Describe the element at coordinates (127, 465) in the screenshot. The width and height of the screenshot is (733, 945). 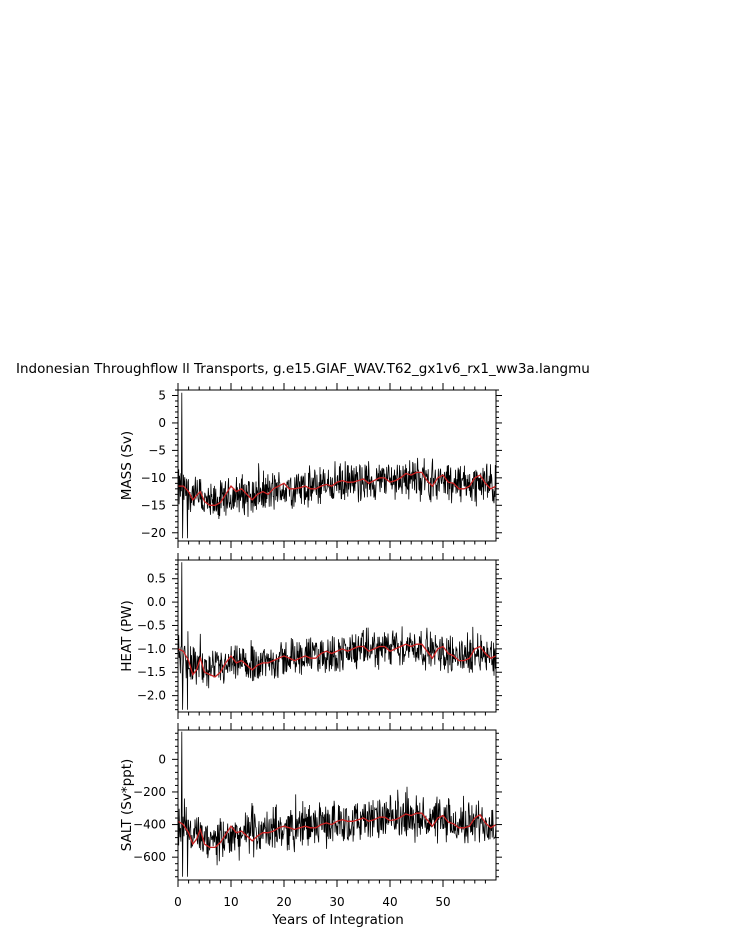
I see `y-axis-title: MASS (Sv)` at that location.